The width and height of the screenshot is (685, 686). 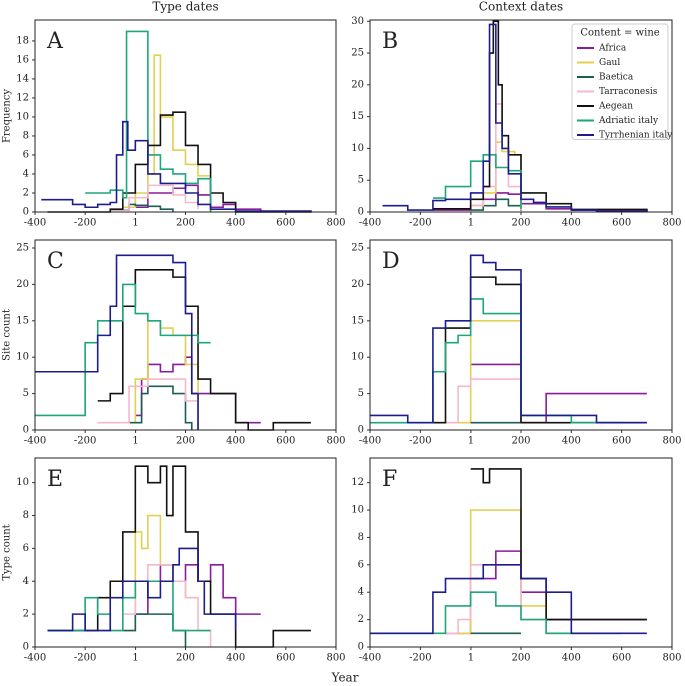 I want to click on y-tick-label: 16, so click(x=22, y=59).